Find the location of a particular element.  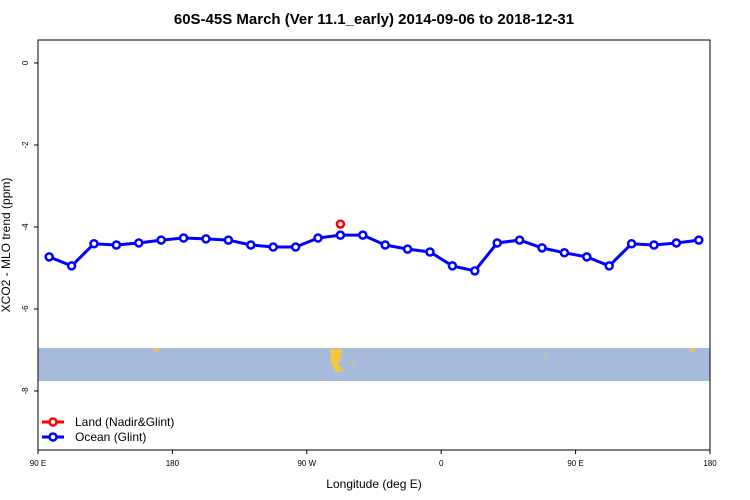

y-tick-label: -8 is located at coordinates (25, 391).